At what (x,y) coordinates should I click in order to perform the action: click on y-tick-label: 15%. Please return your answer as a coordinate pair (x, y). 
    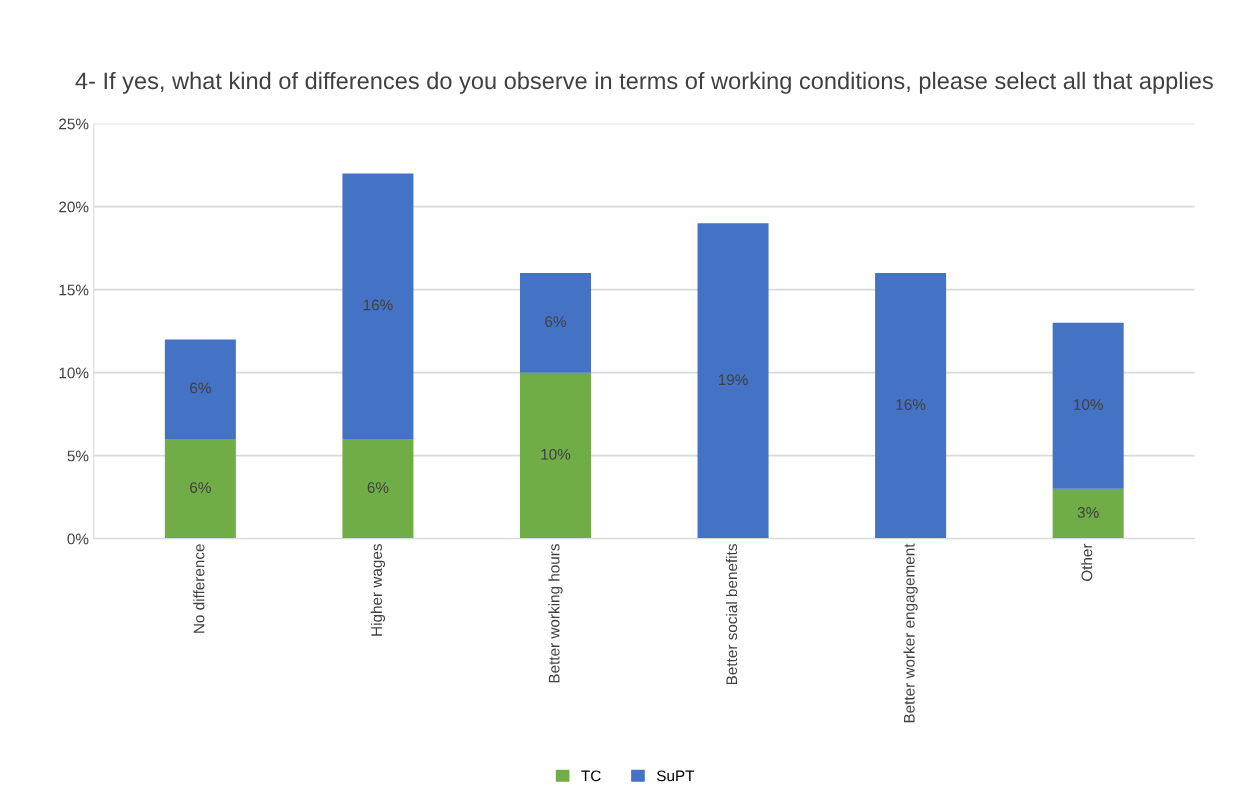
    Looking at the image, I should click on (74, 290).